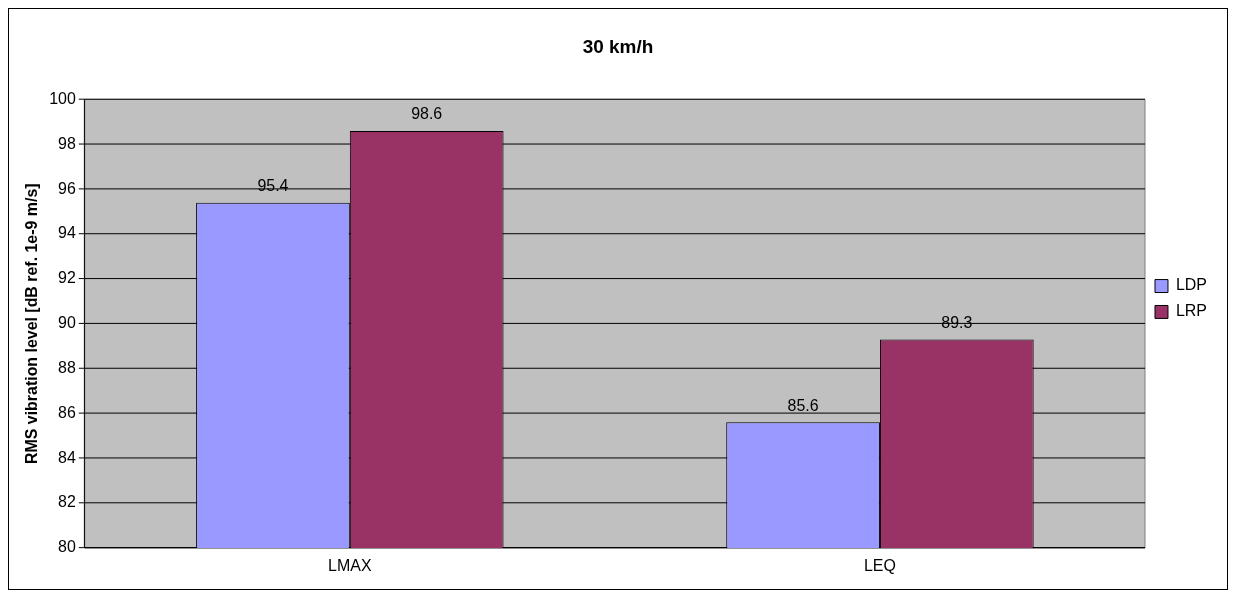  I want to click on legend-label: LRP, so click(1191, 311).